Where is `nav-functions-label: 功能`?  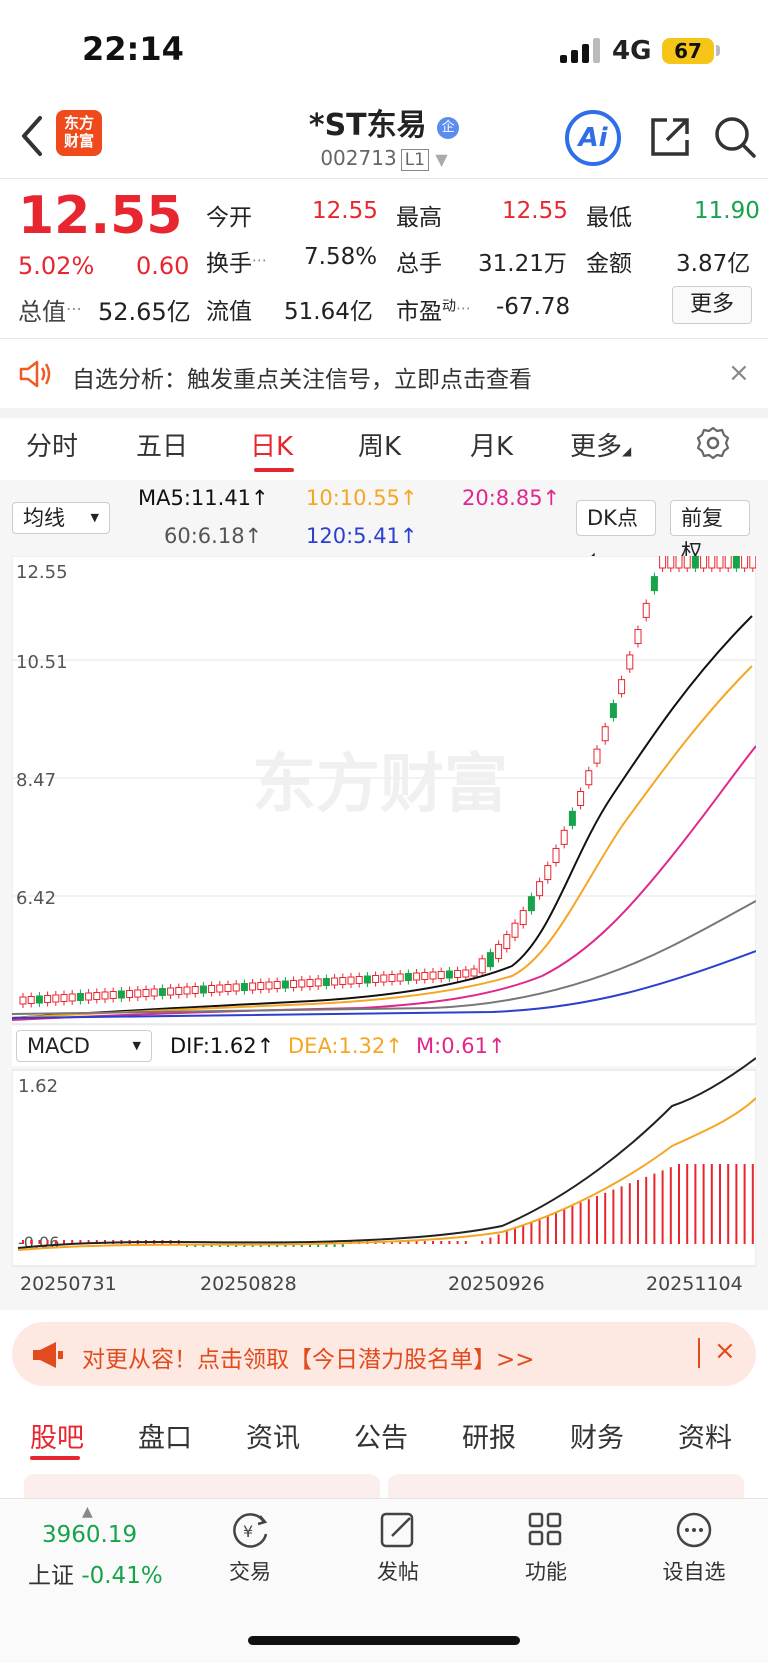 nav-functions-label: 功能 is located at coordinates (546, 1572).